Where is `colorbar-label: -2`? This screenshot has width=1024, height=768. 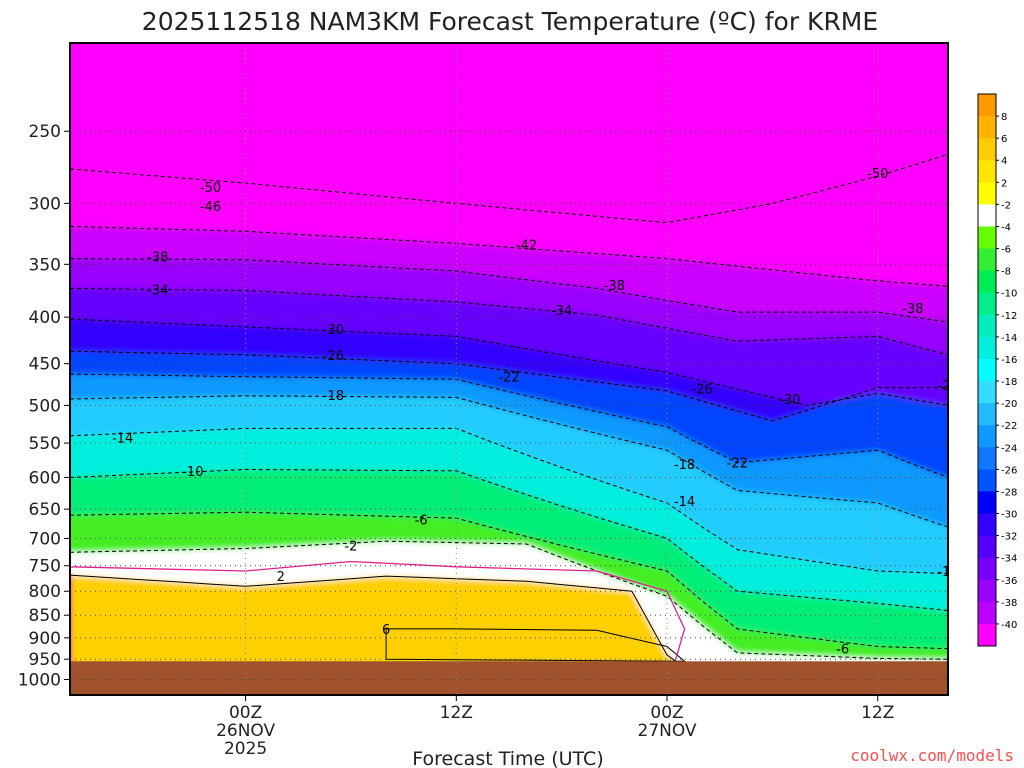
colorbar-label: -2 is located at coordinates (1006, 205).